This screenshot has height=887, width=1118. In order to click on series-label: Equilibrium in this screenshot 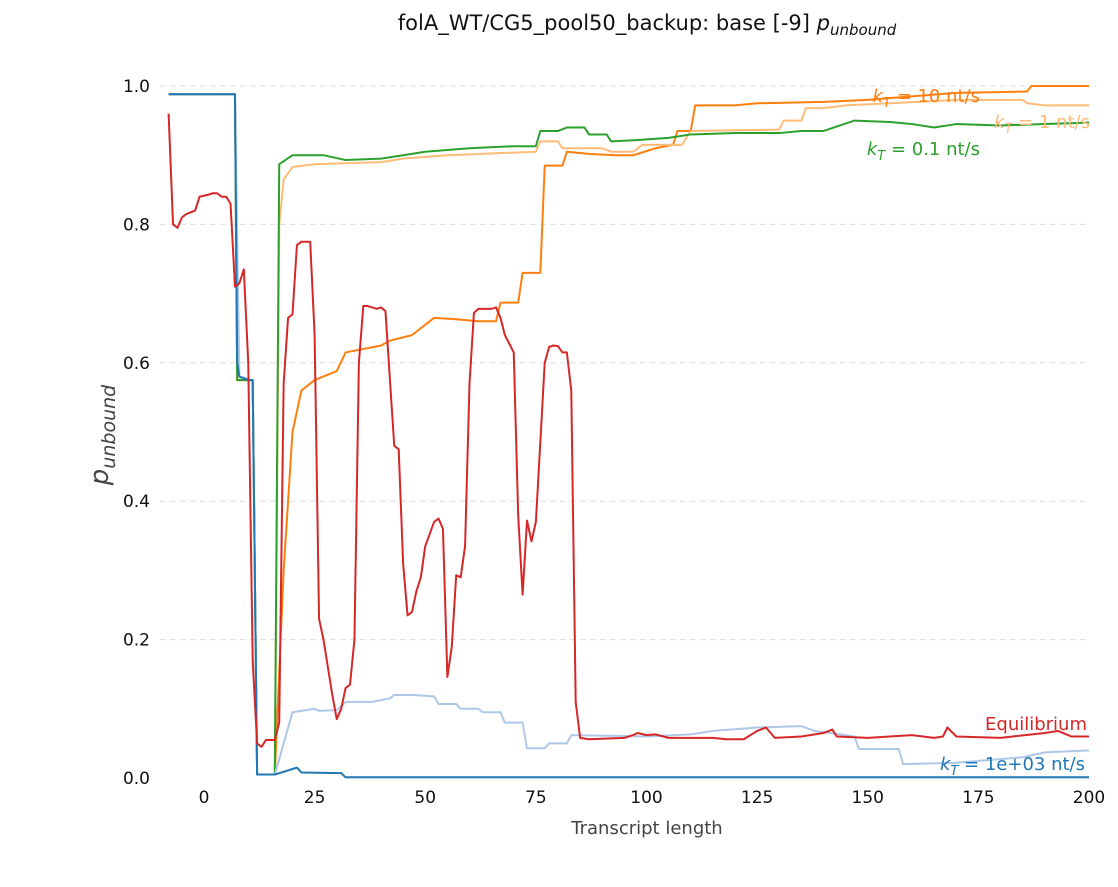, I will do `click(1036, 724)`.